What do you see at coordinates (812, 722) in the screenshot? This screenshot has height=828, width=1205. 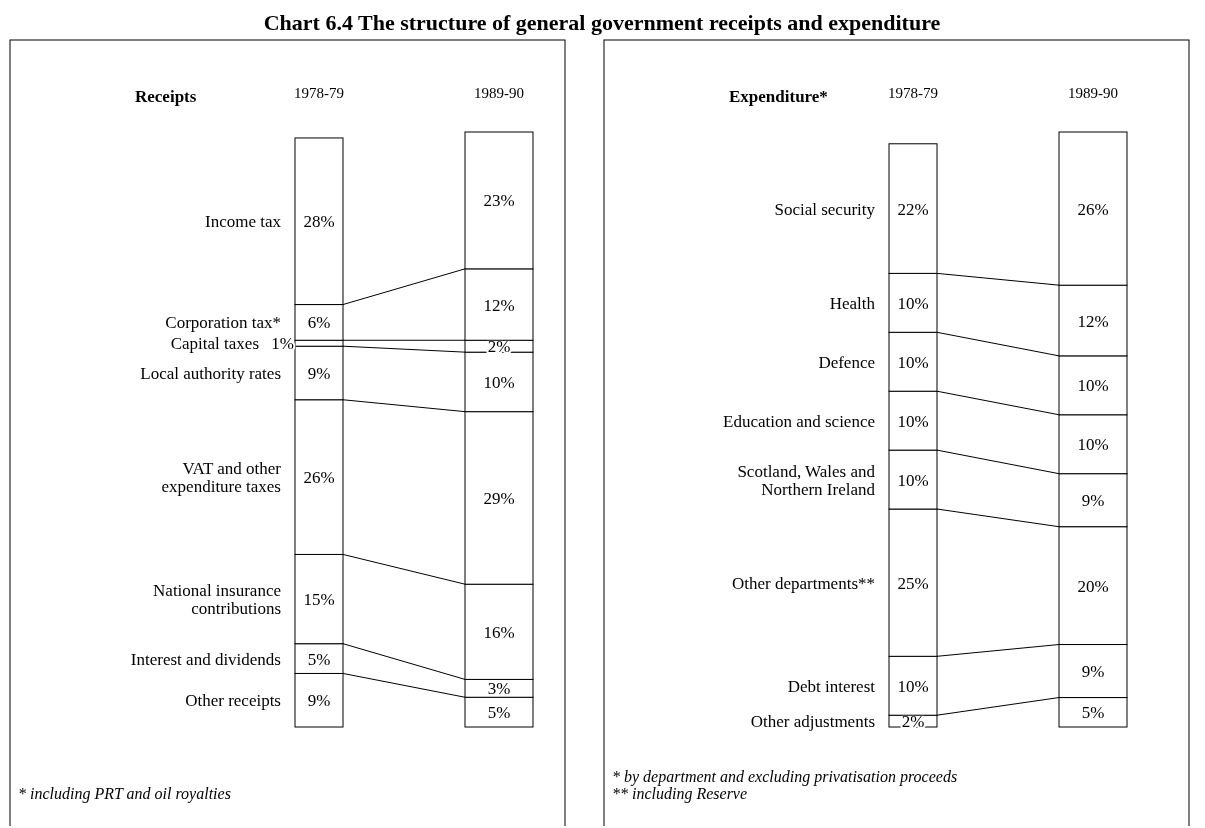 I see `series-label: Other adjustments` at bounding box center [812, 722].